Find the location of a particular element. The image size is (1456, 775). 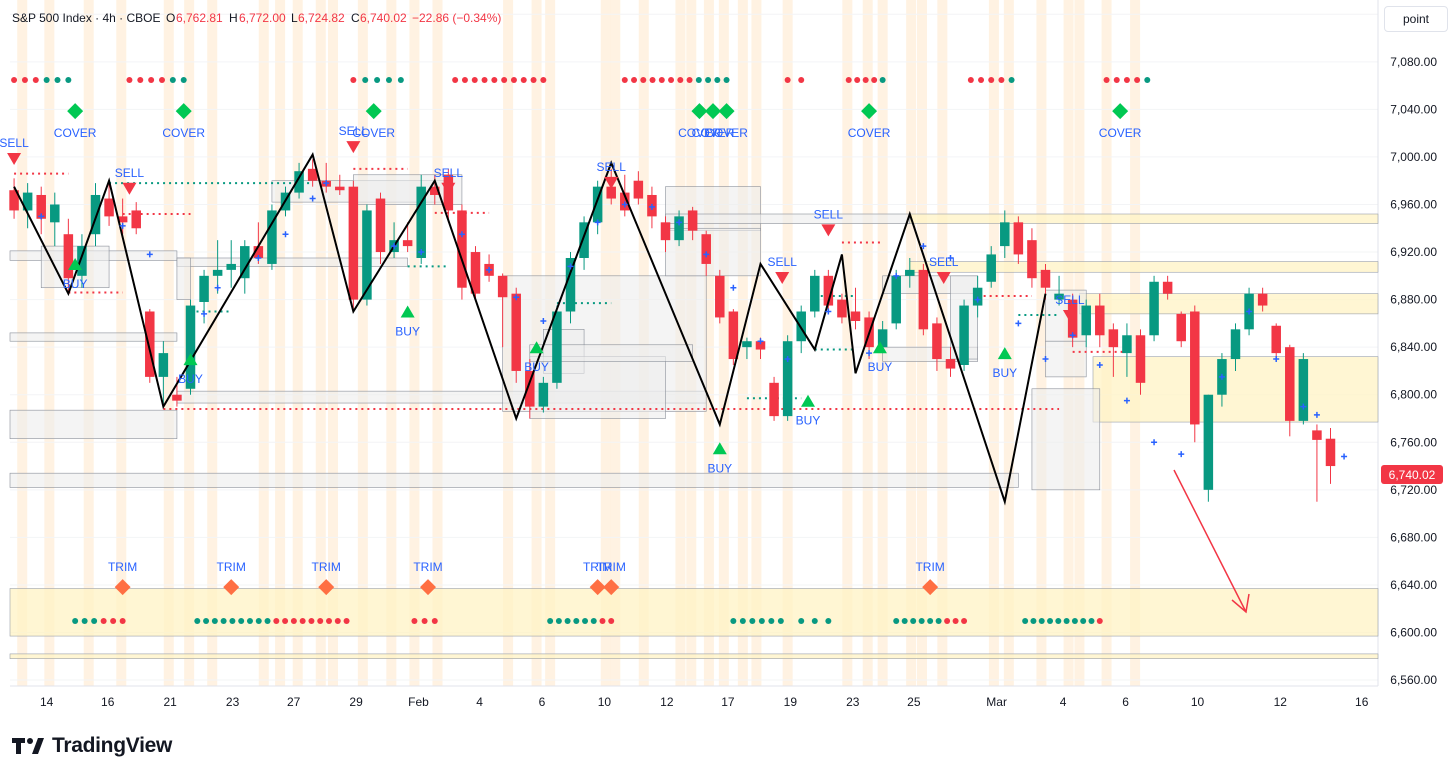

signal-label: COVER is located at coordinates (1120, 133).